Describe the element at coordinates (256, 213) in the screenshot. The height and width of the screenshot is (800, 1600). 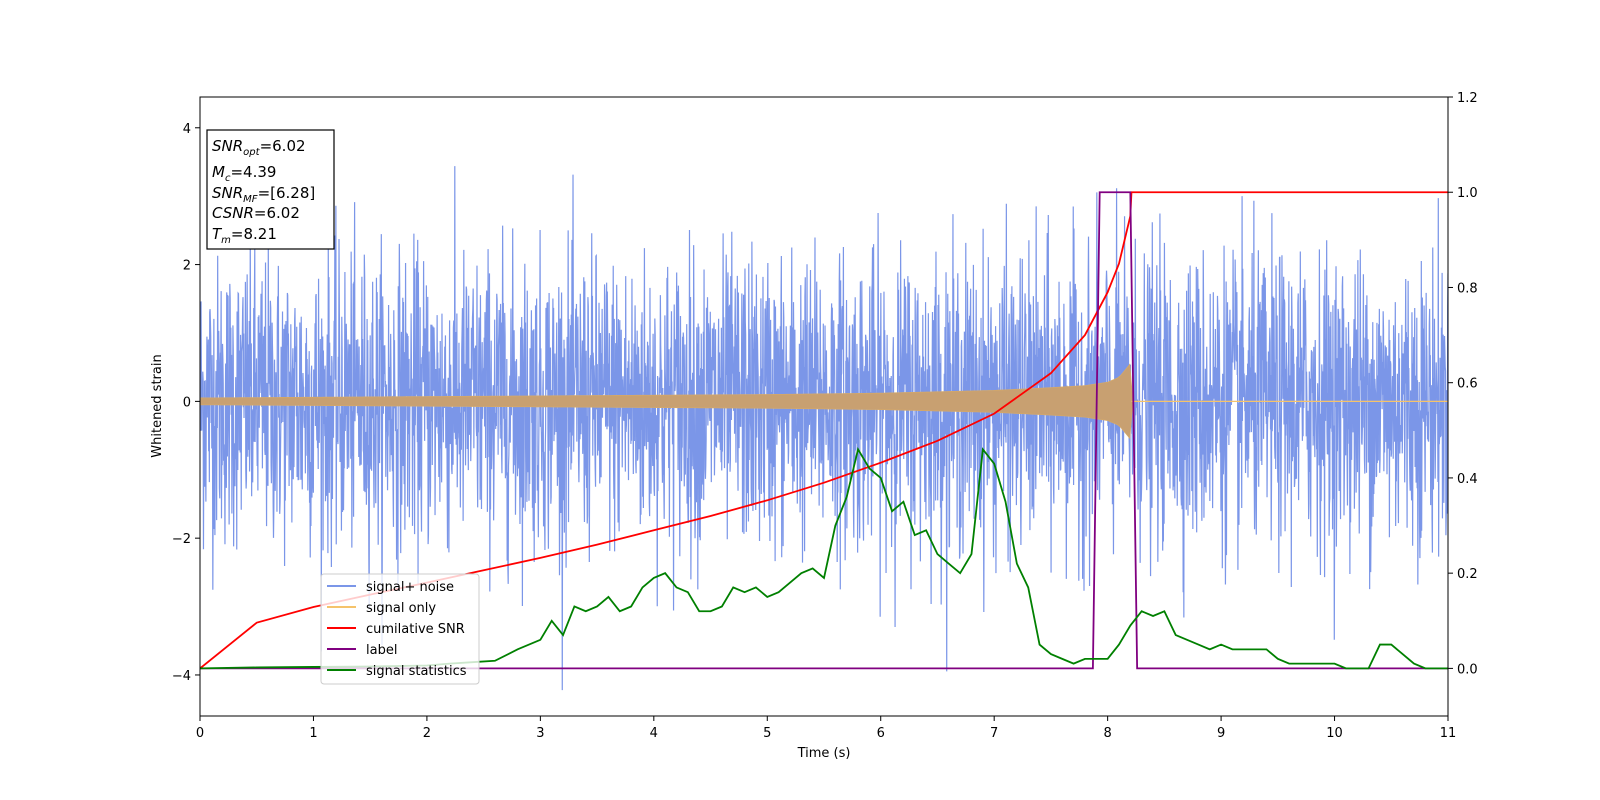
I see `info-line: CSNR=6.02` at that location.